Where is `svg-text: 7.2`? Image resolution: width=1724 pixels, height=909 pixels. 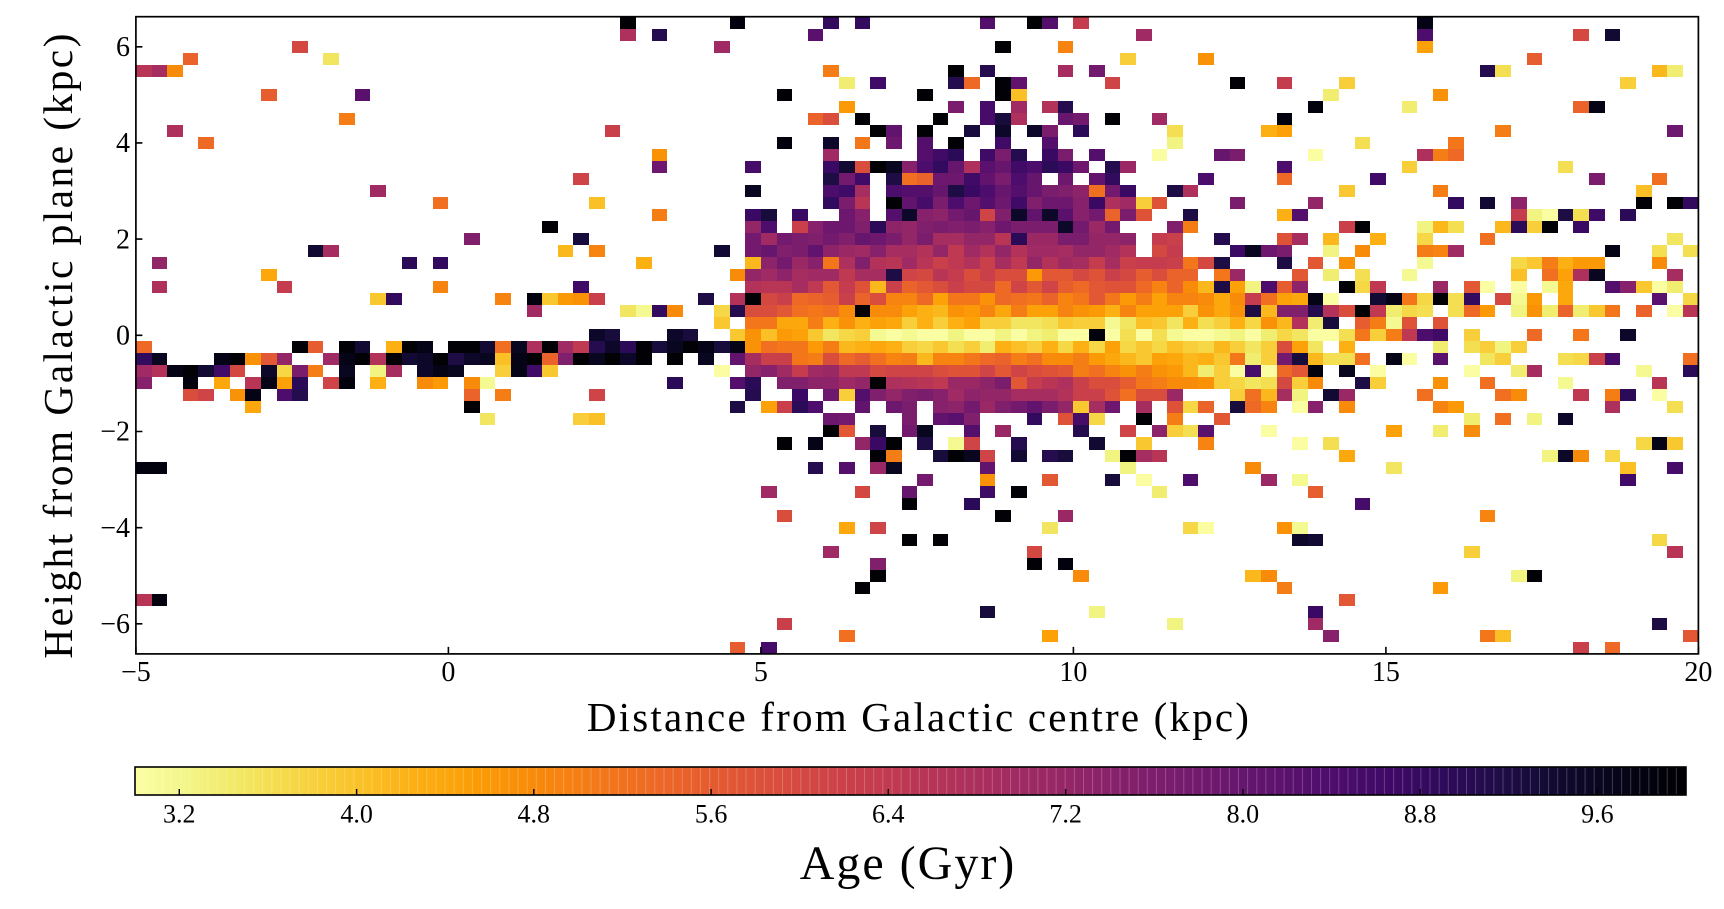
svg-text: 7.2 is located at coordinates (1065, 814).